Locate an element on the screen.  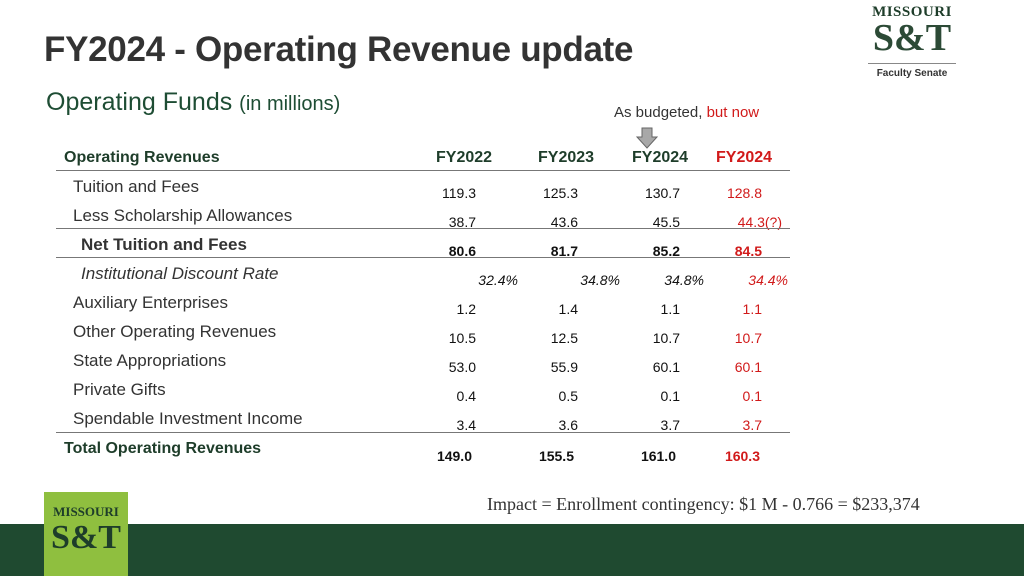
cell-fy2022: 32.4% is located at coordinates (498, 280).